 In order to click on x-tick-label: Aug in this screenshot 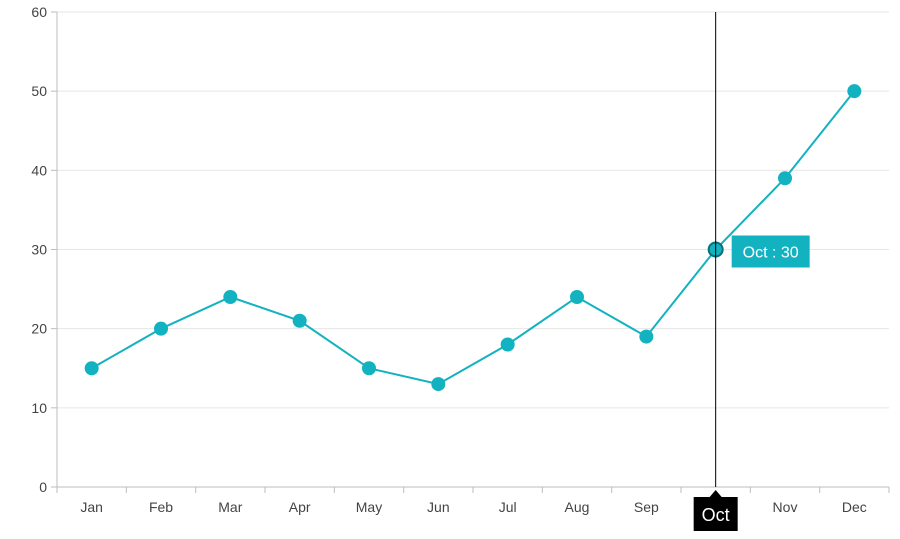, I will do `click(577, 507)`.